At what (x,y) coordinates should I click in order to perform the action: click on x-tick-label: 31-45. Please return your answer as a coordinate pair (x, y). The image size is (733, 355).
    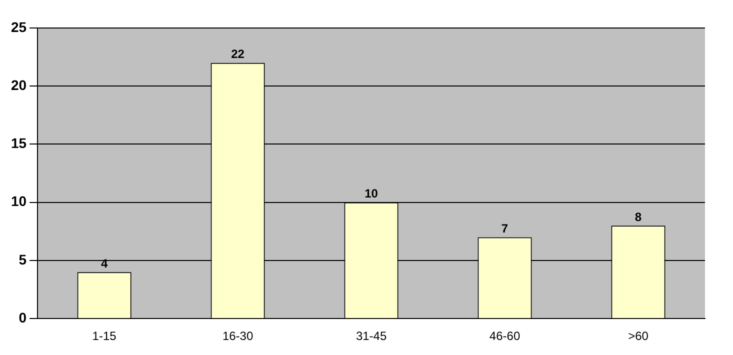
    Looking at the image, I should click on (371, 336).